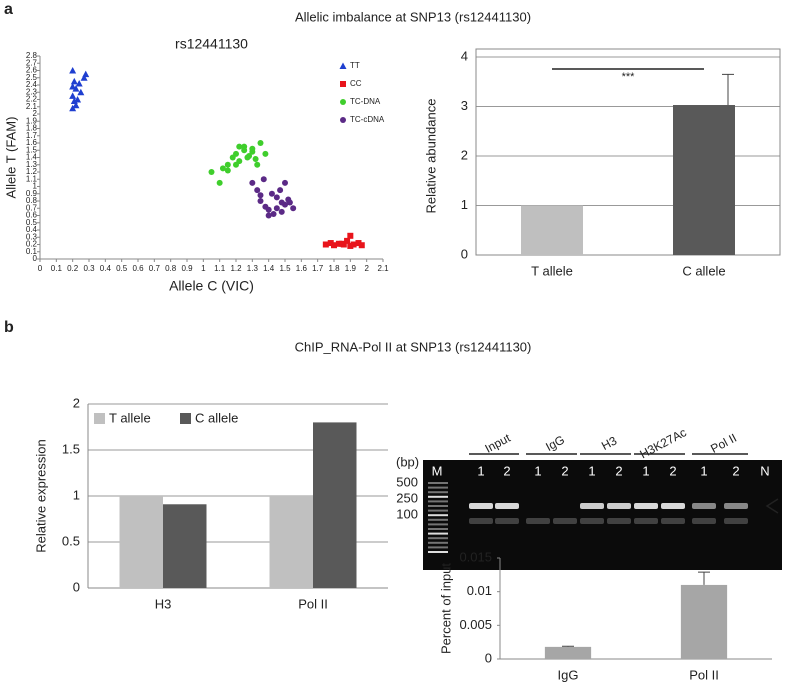 The height and width of the screenshot is (685, 786). Describe the element at coordinates (302, 268) in the screenshot. I see `x-tick-label: 1.6` at that location.